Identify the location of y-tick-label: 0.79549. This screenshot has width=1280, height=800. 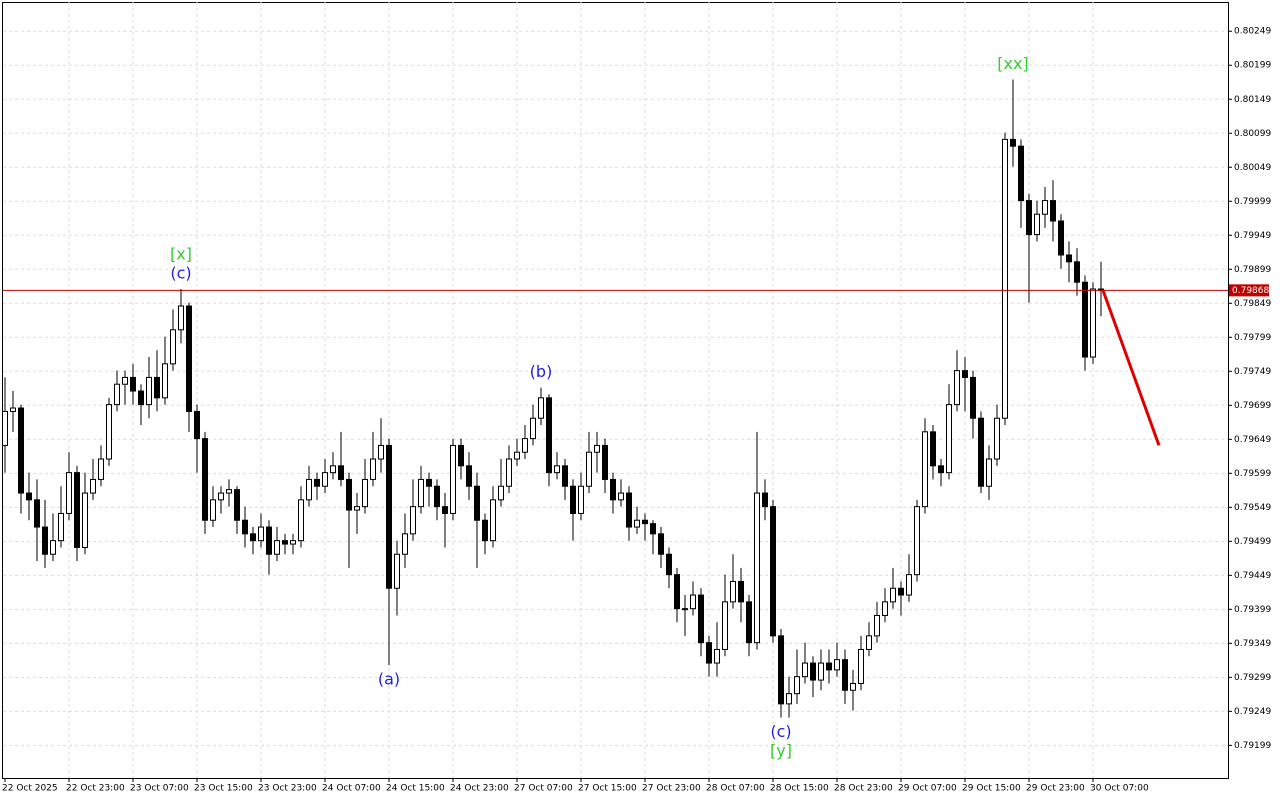
(1252, 508).